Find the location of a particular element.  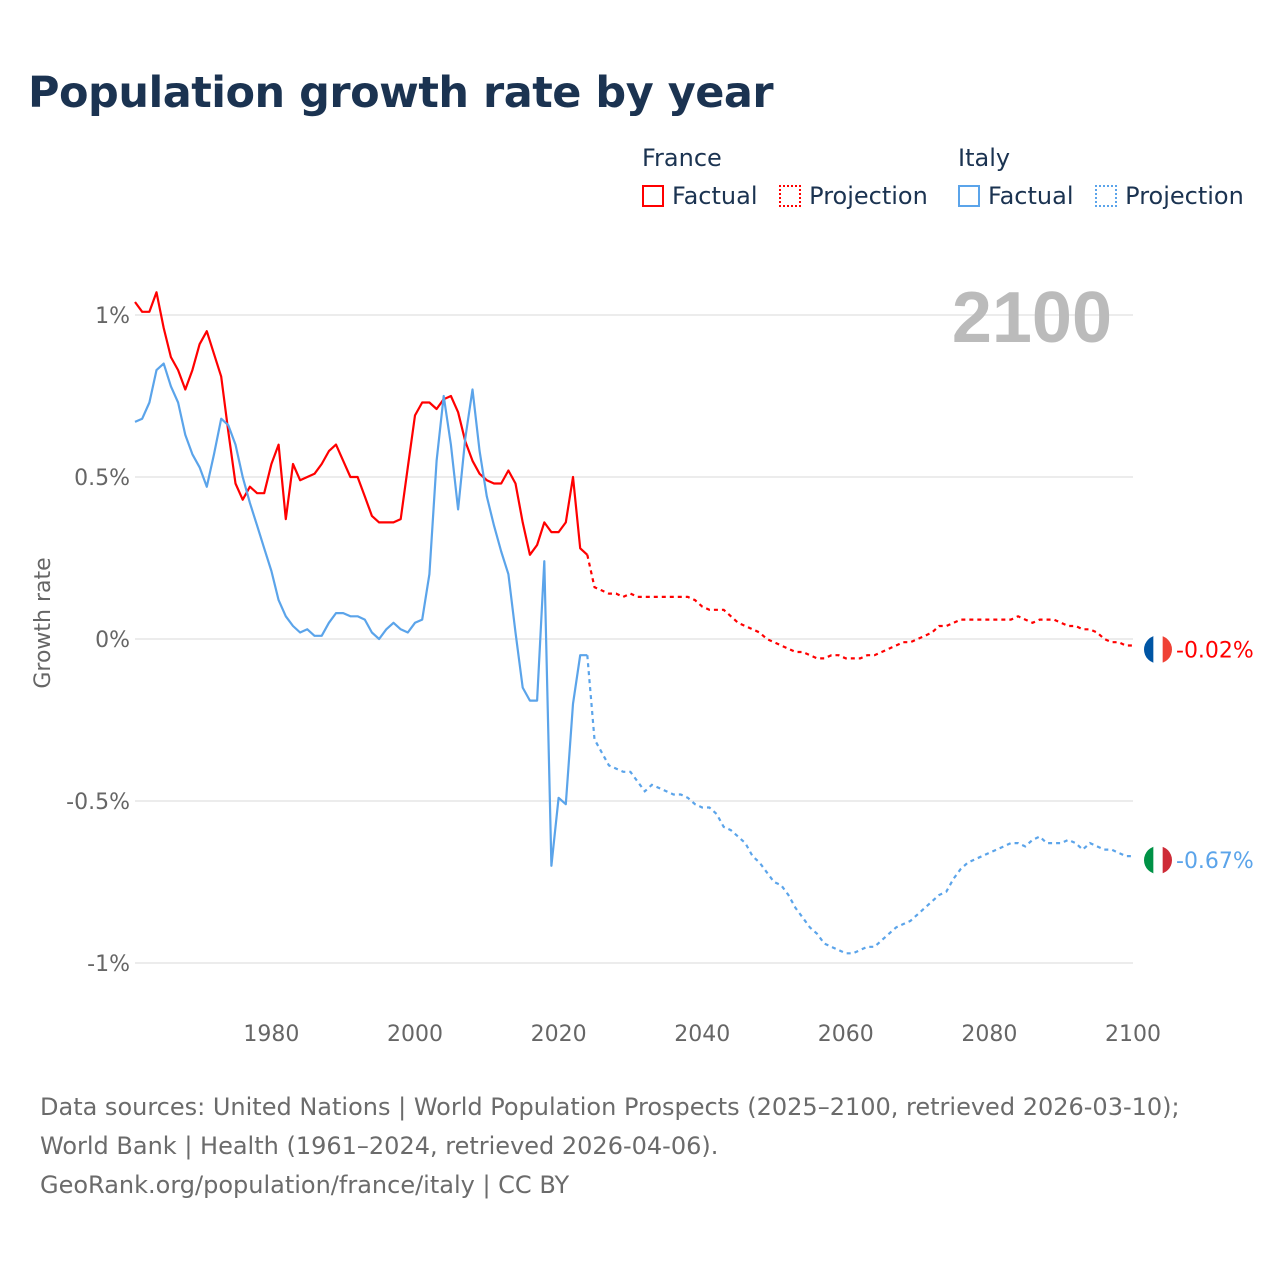

legend-group-name: Italy is located at coordinates (984, 158).